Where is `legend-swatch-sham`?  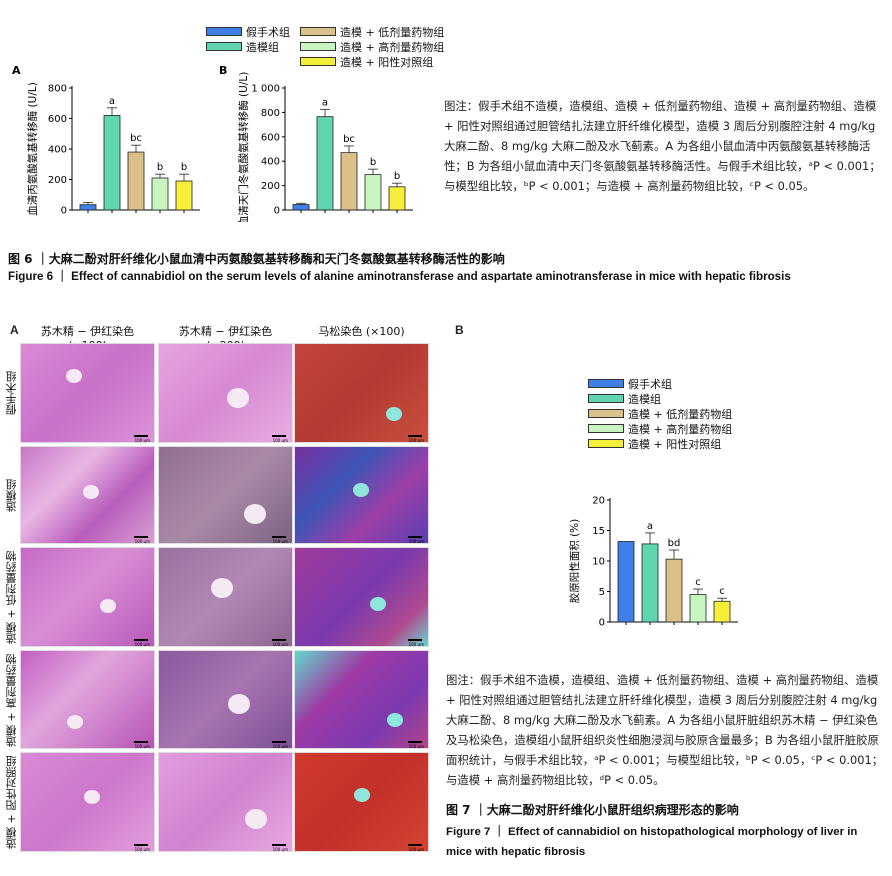
legend-swatch-sham is located at coordinates (606, 383).